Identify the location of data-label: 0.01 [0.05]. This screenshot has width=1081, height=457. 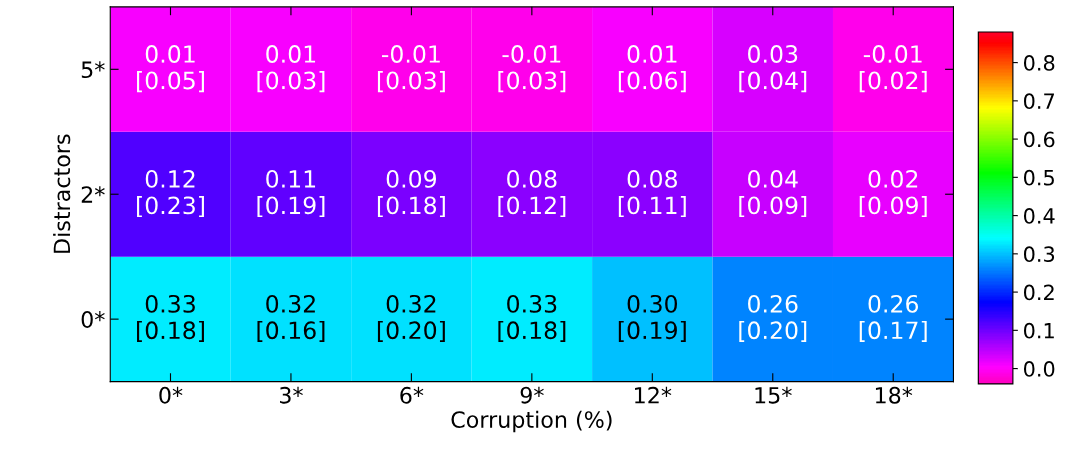
(170, 69).